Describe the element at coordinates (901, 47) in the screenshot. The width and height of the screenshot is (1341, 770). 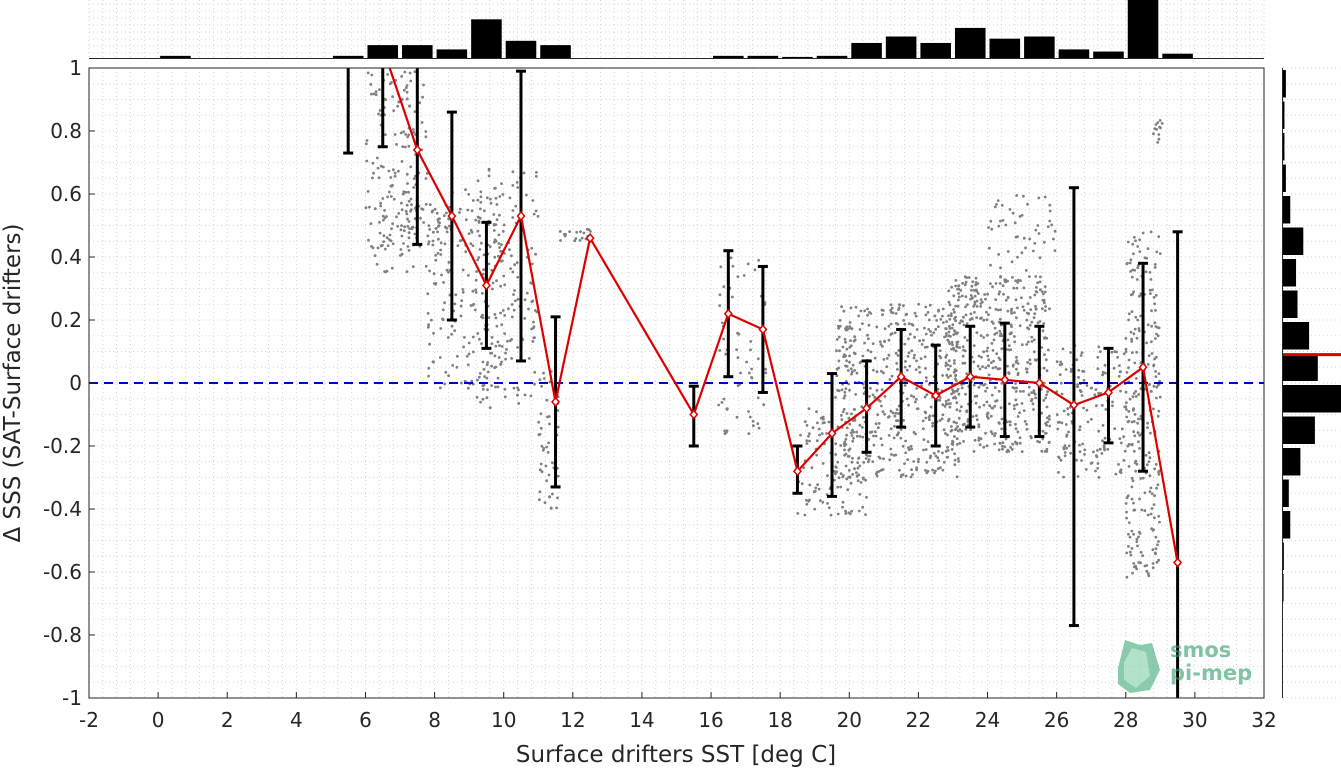
I see `top-histogram-bar` at that location.